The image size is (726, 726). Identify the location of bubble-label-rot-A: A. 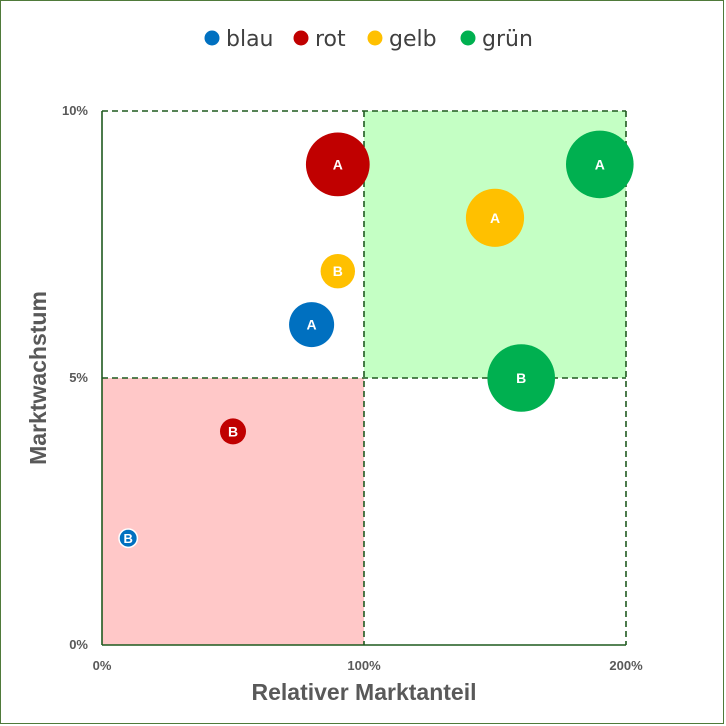
(338, 164).